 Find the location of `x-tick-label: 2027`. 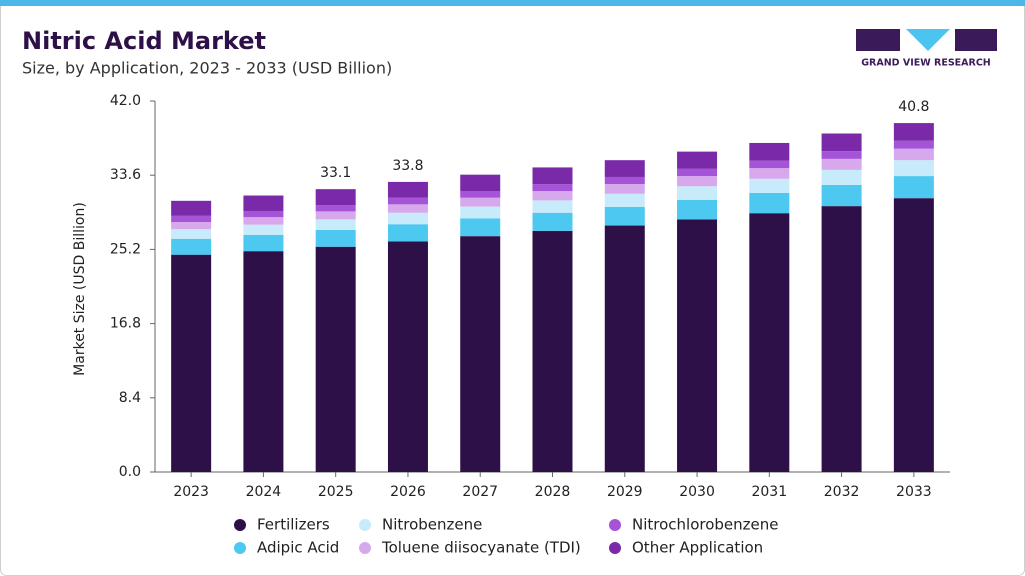

x-tick-label: 2027 is located at coordinates (480, 492).